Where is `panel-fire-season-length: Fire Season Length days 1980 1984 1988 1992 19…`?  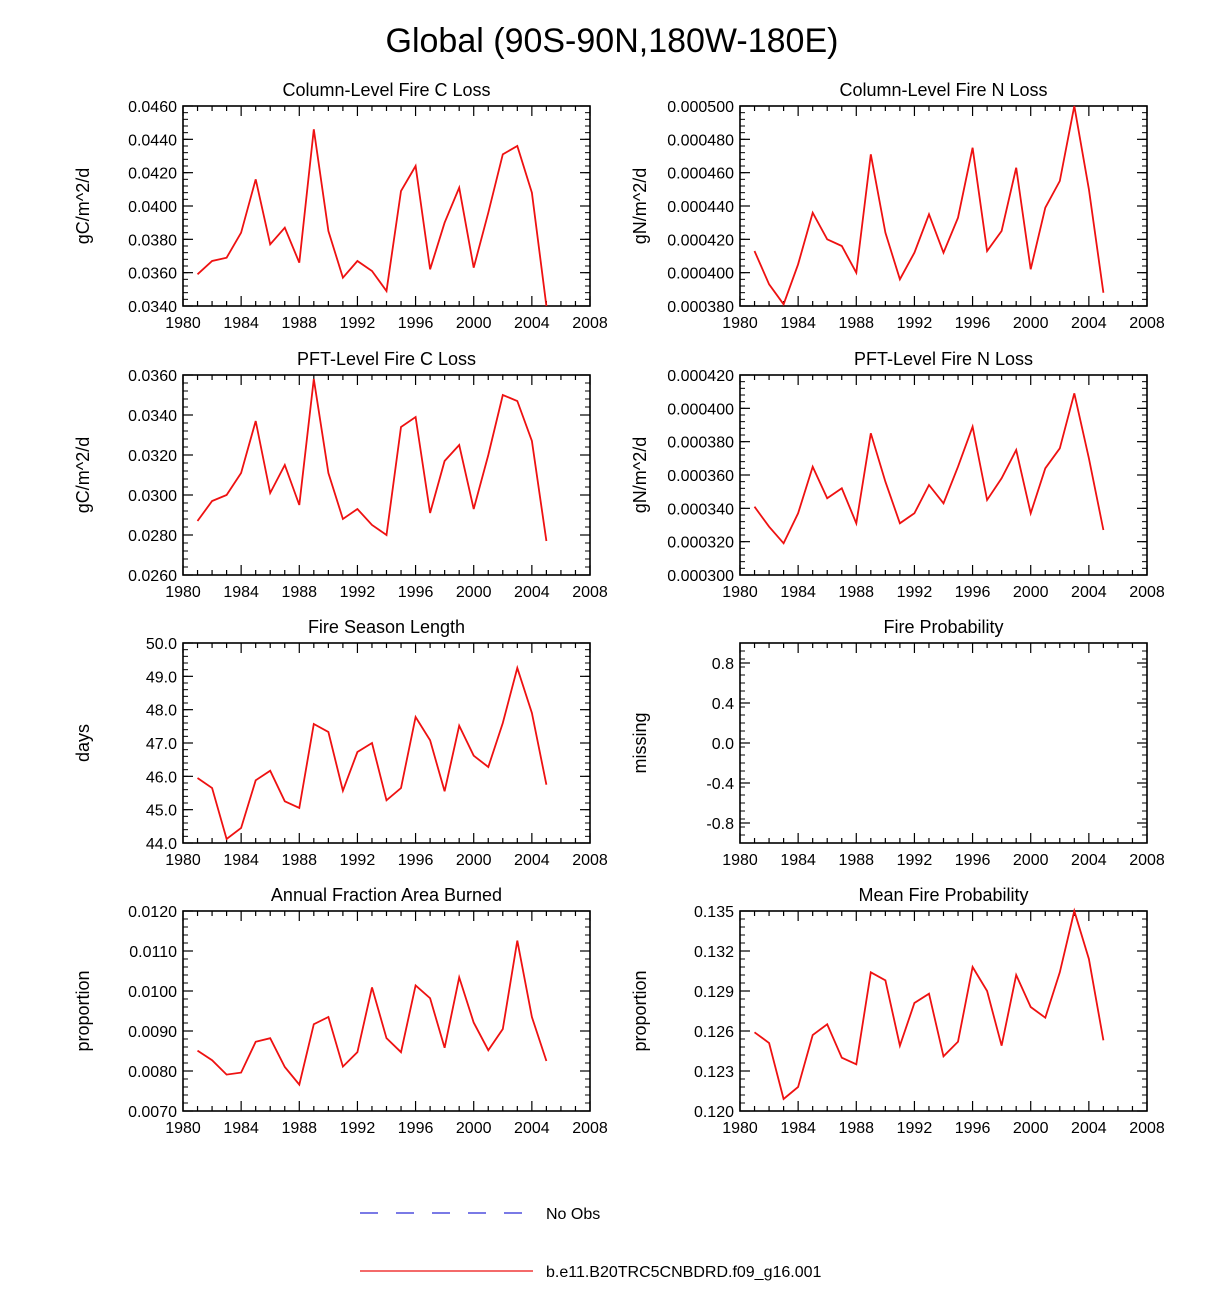 panel-fire-season-length: Fire Season Length days 1980 1984 1988 1992 19… is located at coordinates (340, 743).